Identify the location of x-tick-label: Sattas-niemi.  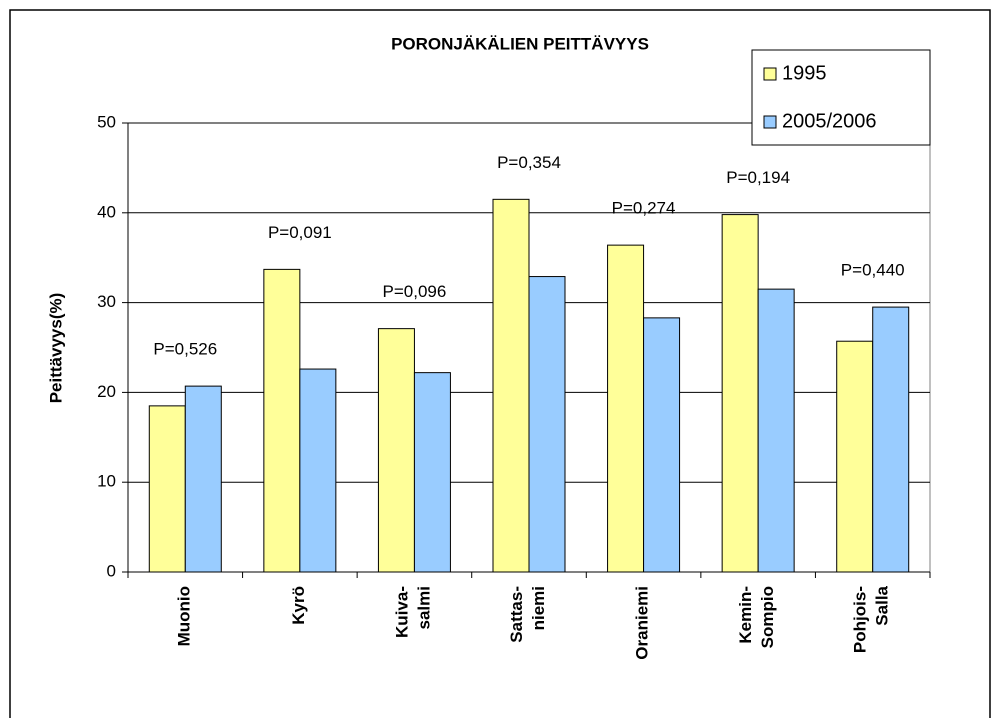
(527, 614).